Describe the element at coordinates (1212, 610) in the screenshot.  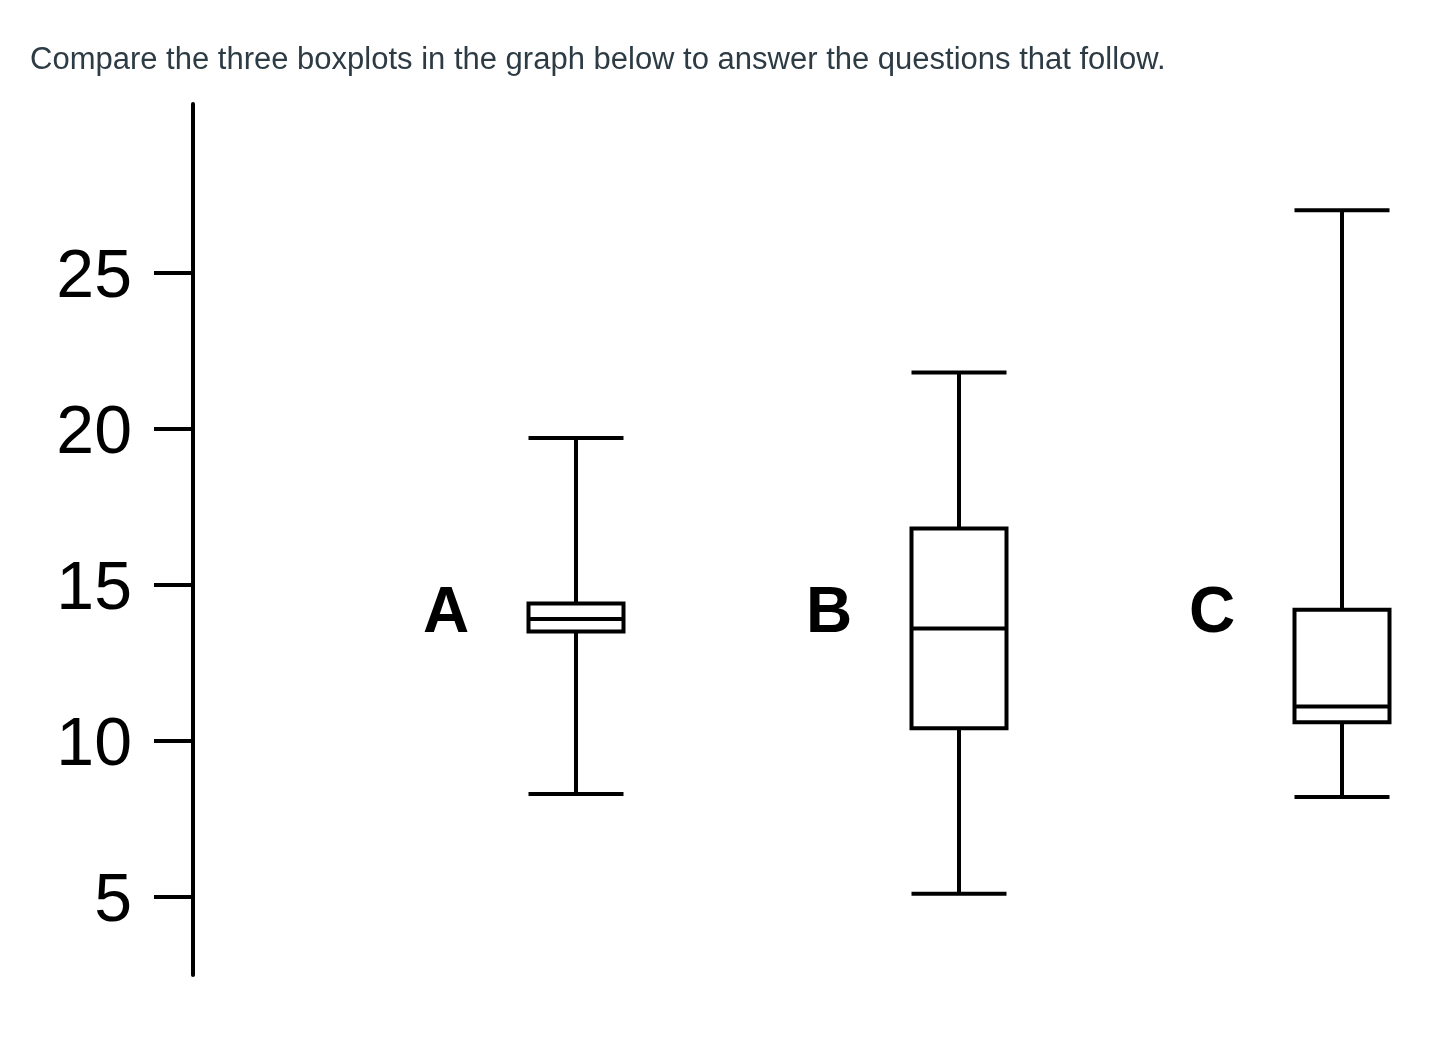
I see `x-tick-label: C` at that location.